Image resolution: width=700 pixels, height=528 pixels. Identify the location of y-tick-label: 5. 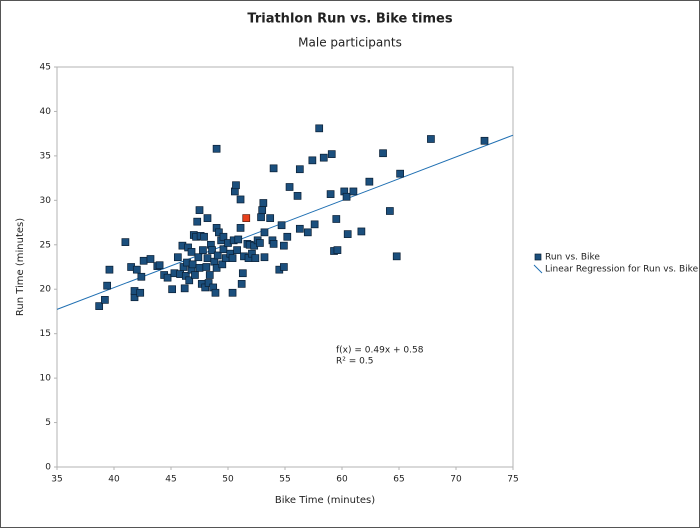
(48, 423).